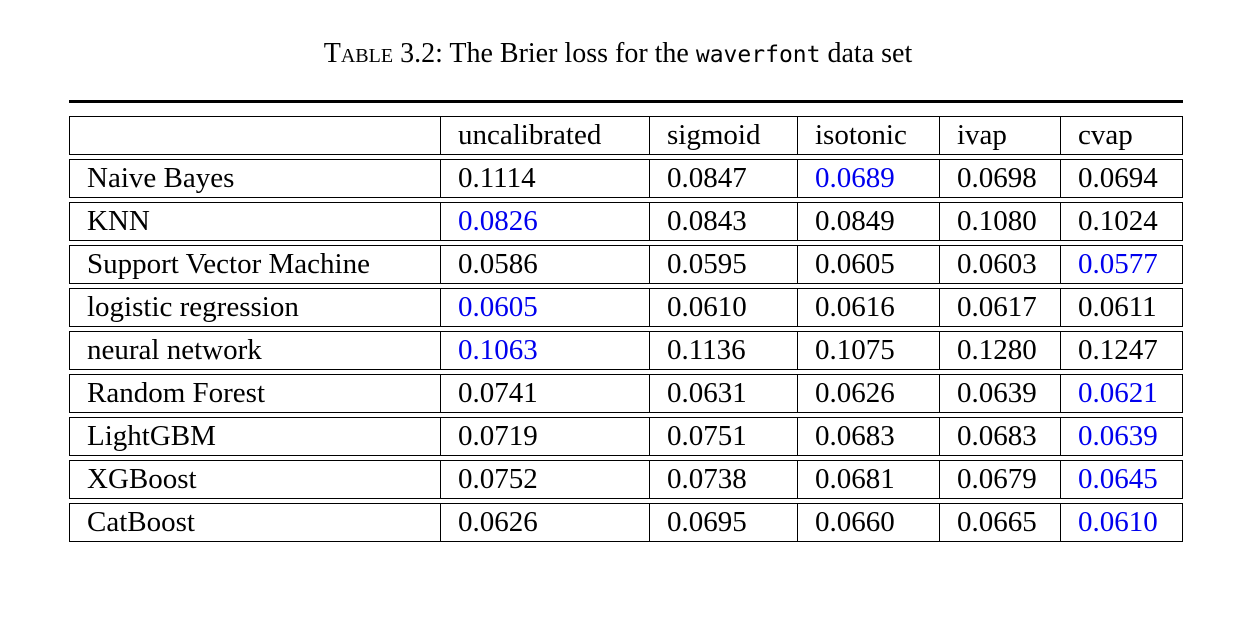  What do you see at coordinates (999, 135) in the screenshot?
I see `header-cell-ivap: ivap` at bounding box center [999, 135].